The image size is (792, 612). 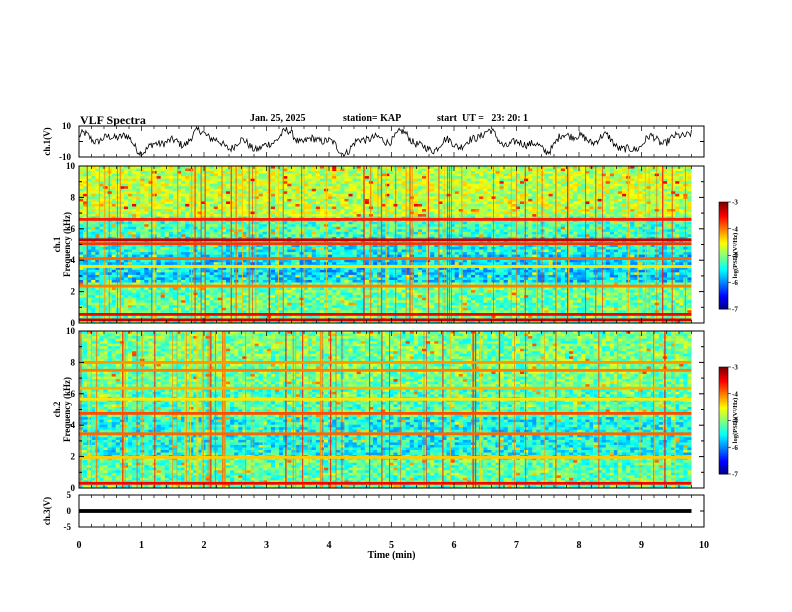 I want to click on x-tick-label: 2, so click(x=204, y=545).